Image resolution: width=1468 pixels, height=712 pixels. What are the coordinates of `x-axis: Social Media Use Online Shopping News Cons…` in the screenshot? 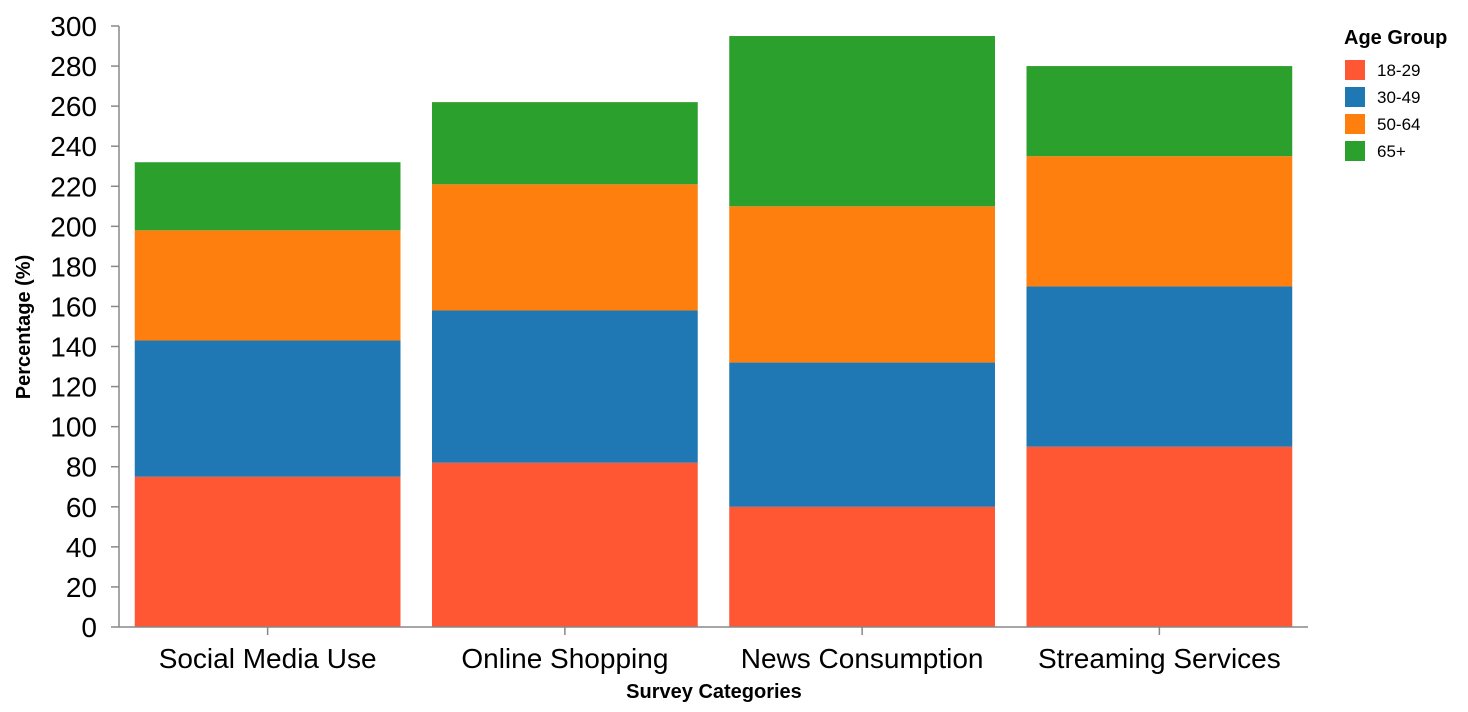 It's located at (713, 650).